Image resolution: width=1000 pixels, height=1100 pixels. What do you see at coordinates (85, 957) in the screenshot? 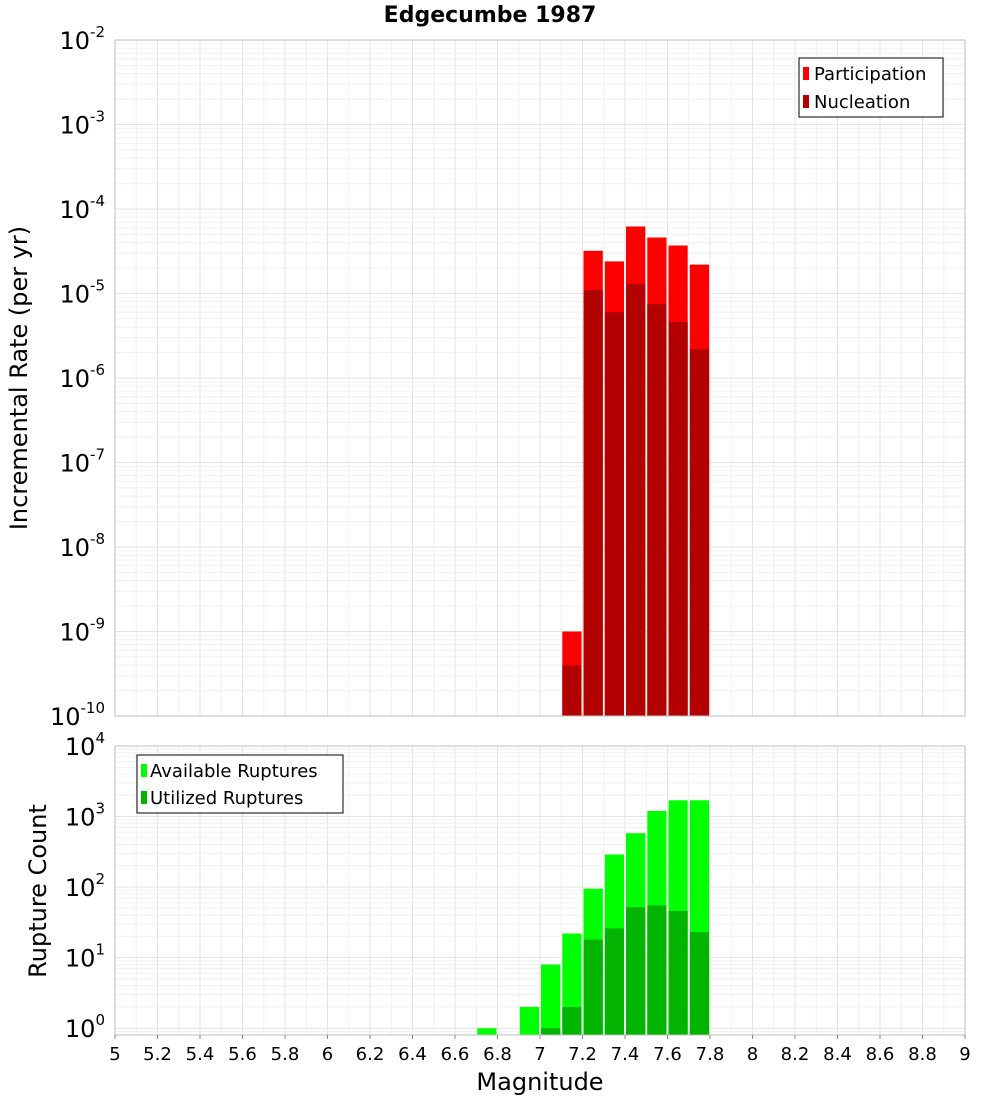
I see `bottom-y-tick-label: 10¹` at bounding box center [85, 957].